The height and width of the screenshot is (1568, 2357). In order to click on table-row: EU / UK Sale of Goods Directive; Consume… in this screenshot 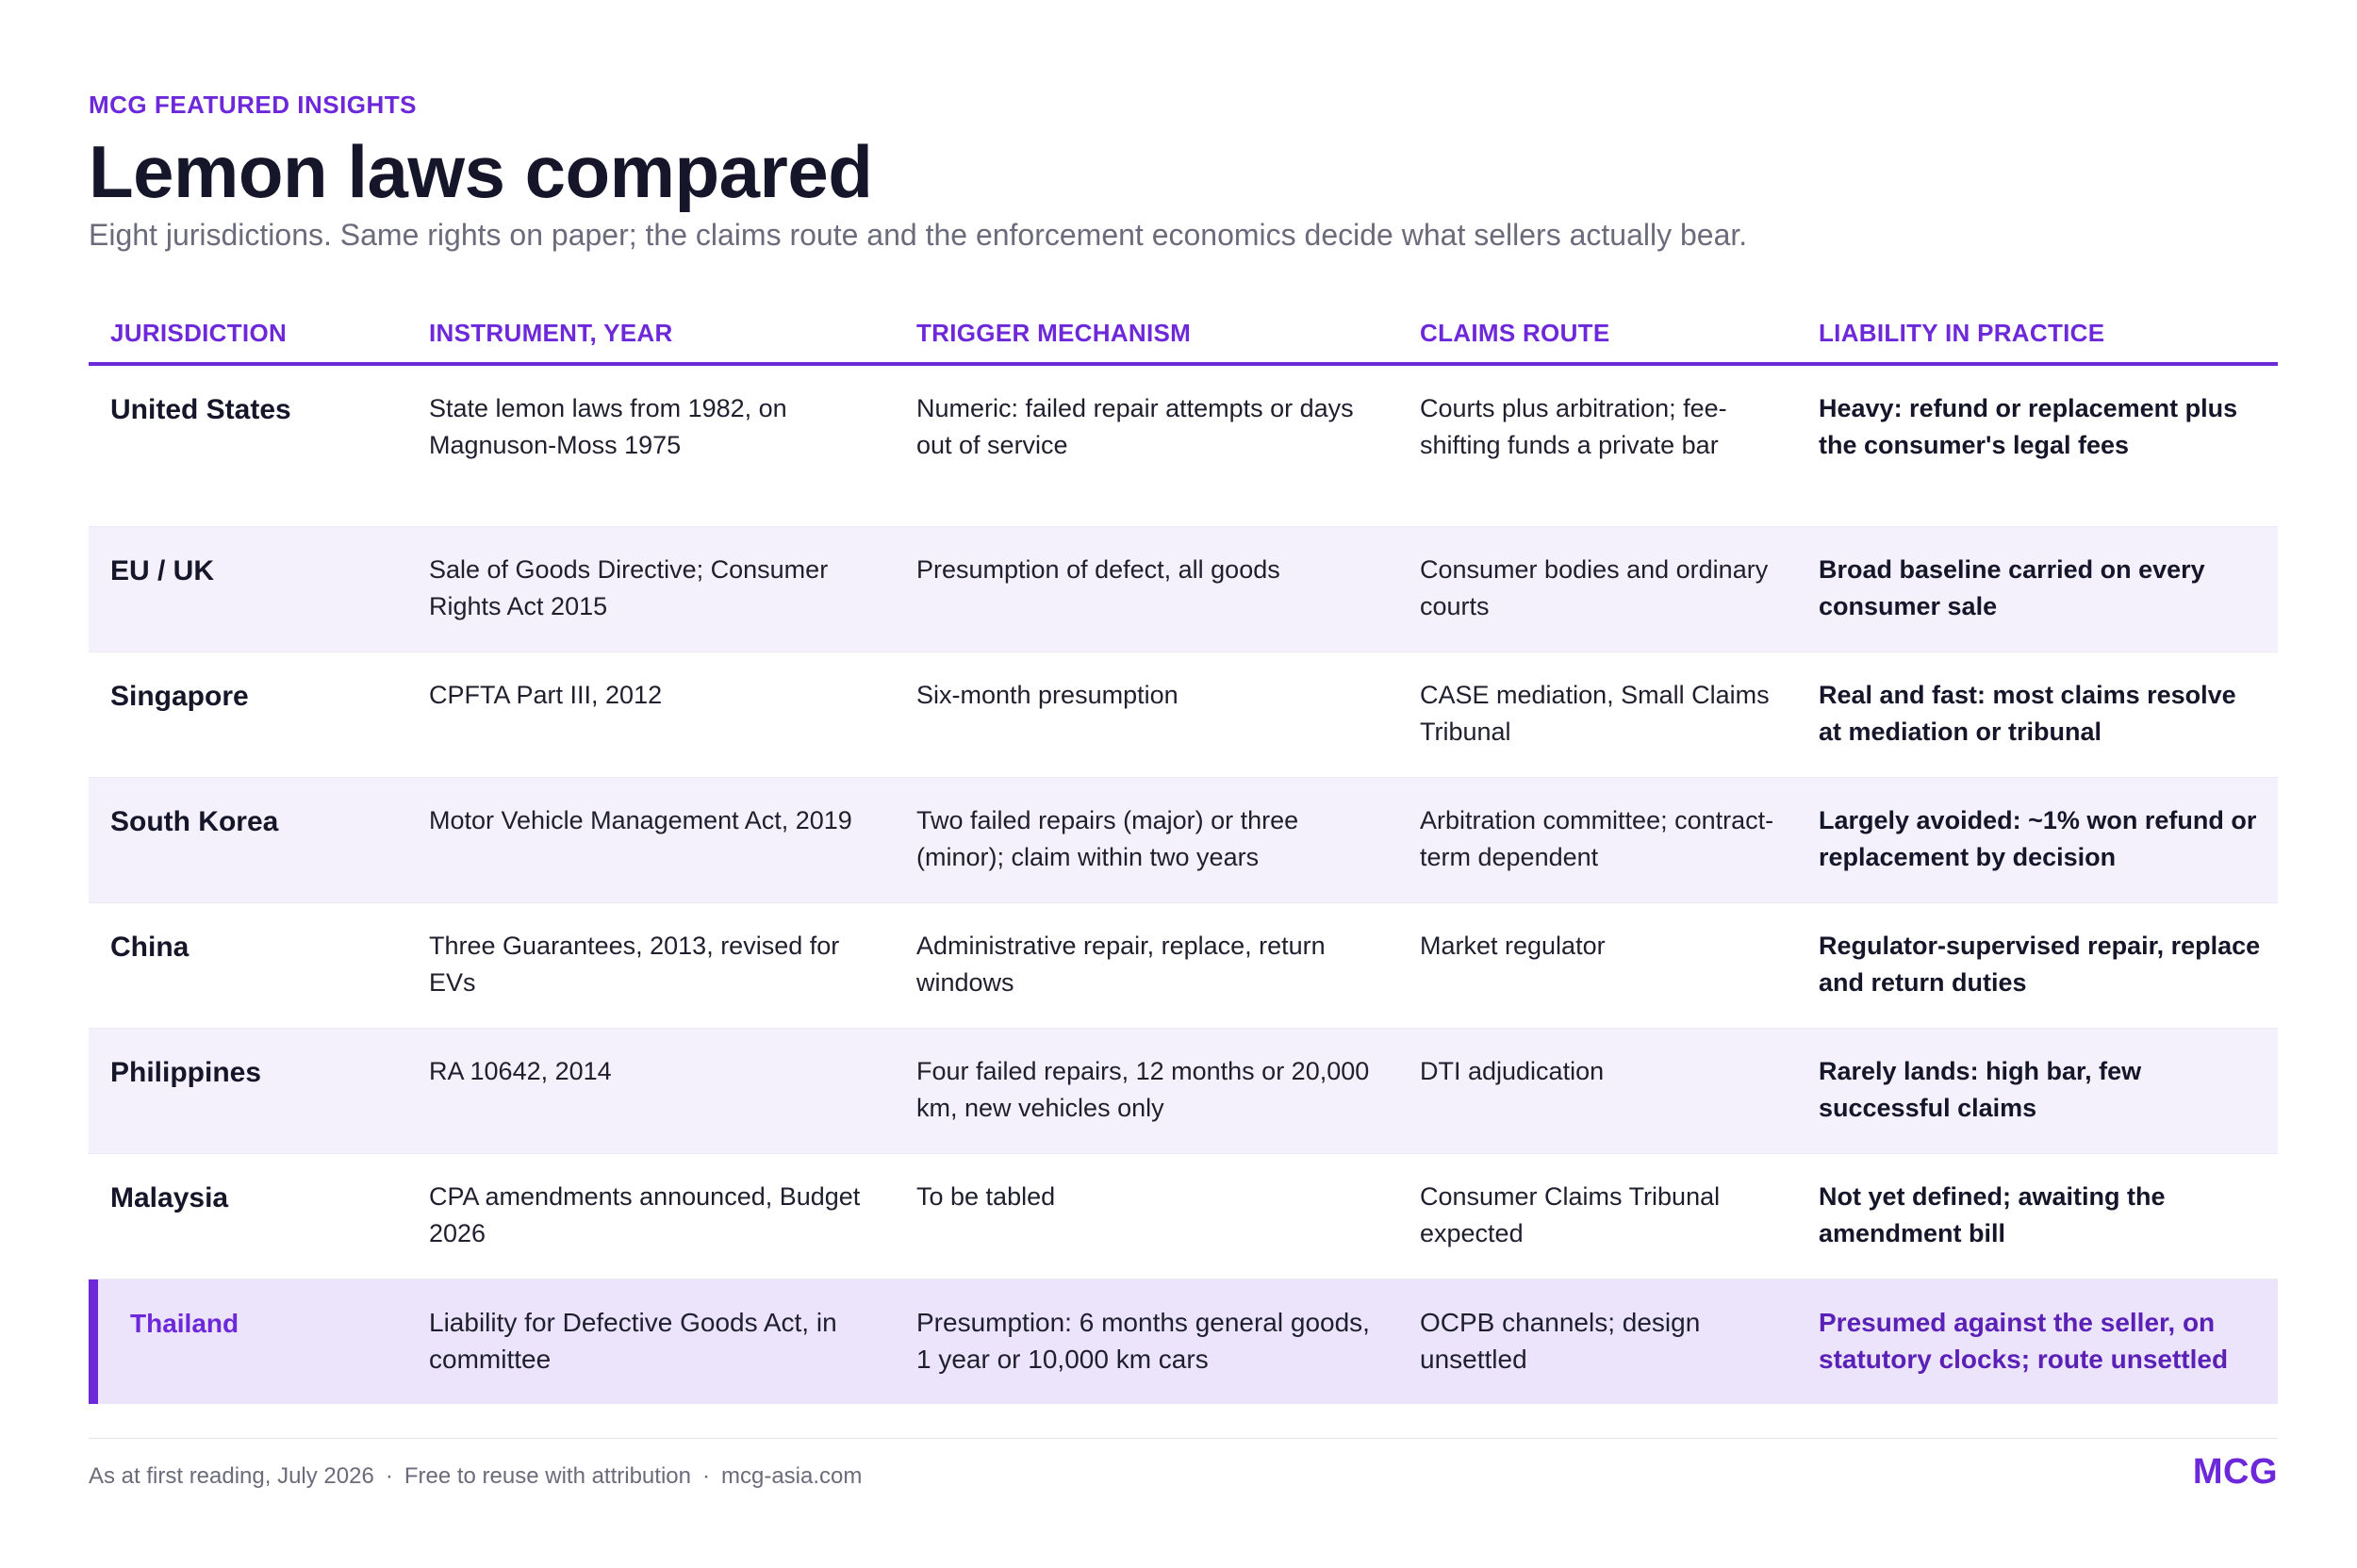, I will do `click(1183, 589)`.